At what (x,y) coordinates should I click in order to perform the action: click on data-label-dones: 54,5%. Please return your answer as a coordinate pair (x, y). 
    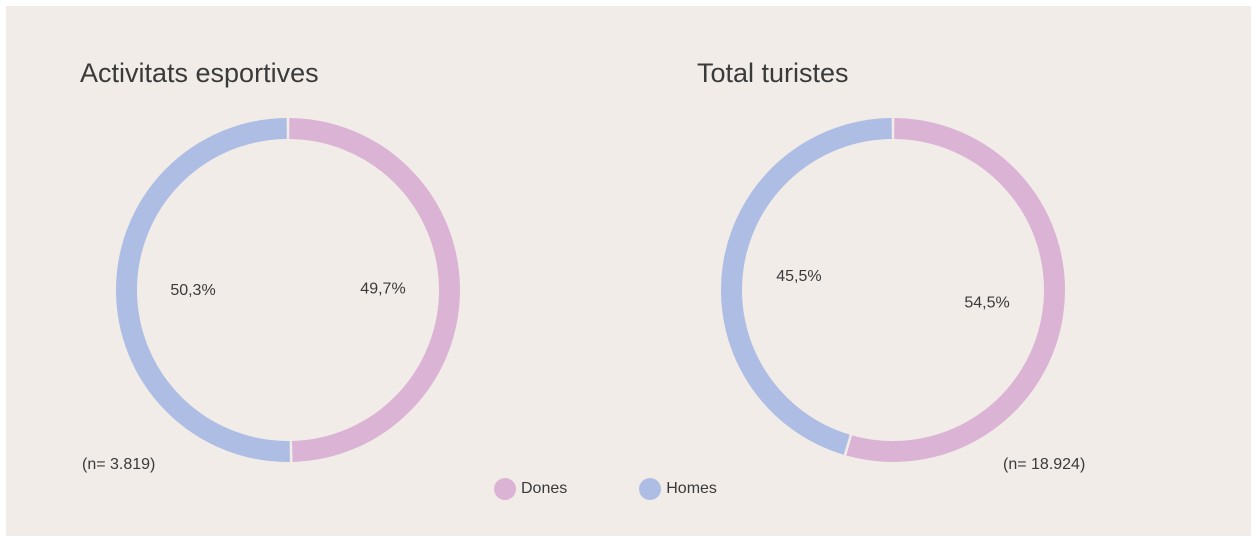
    Looking at the image, I should click on (986, 303).